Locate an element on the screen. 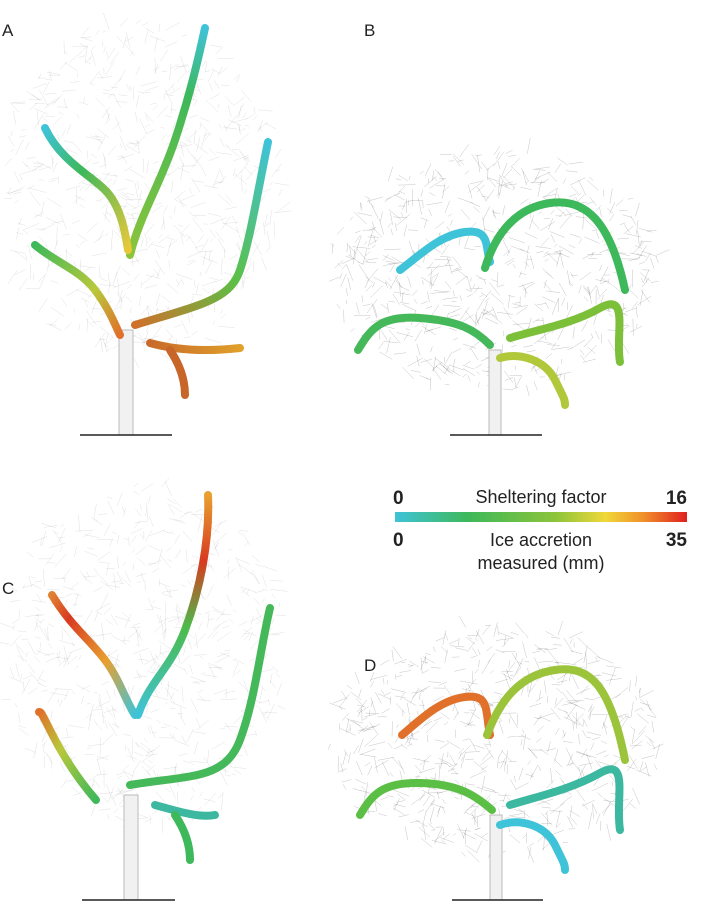  panel-label: B is located at coordinates (369, 30).